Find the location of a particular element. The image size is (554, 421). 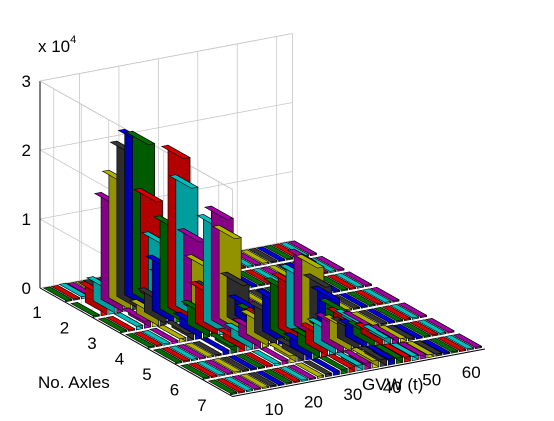

x-tick-label: 4 is located at coordinates (119, 358).